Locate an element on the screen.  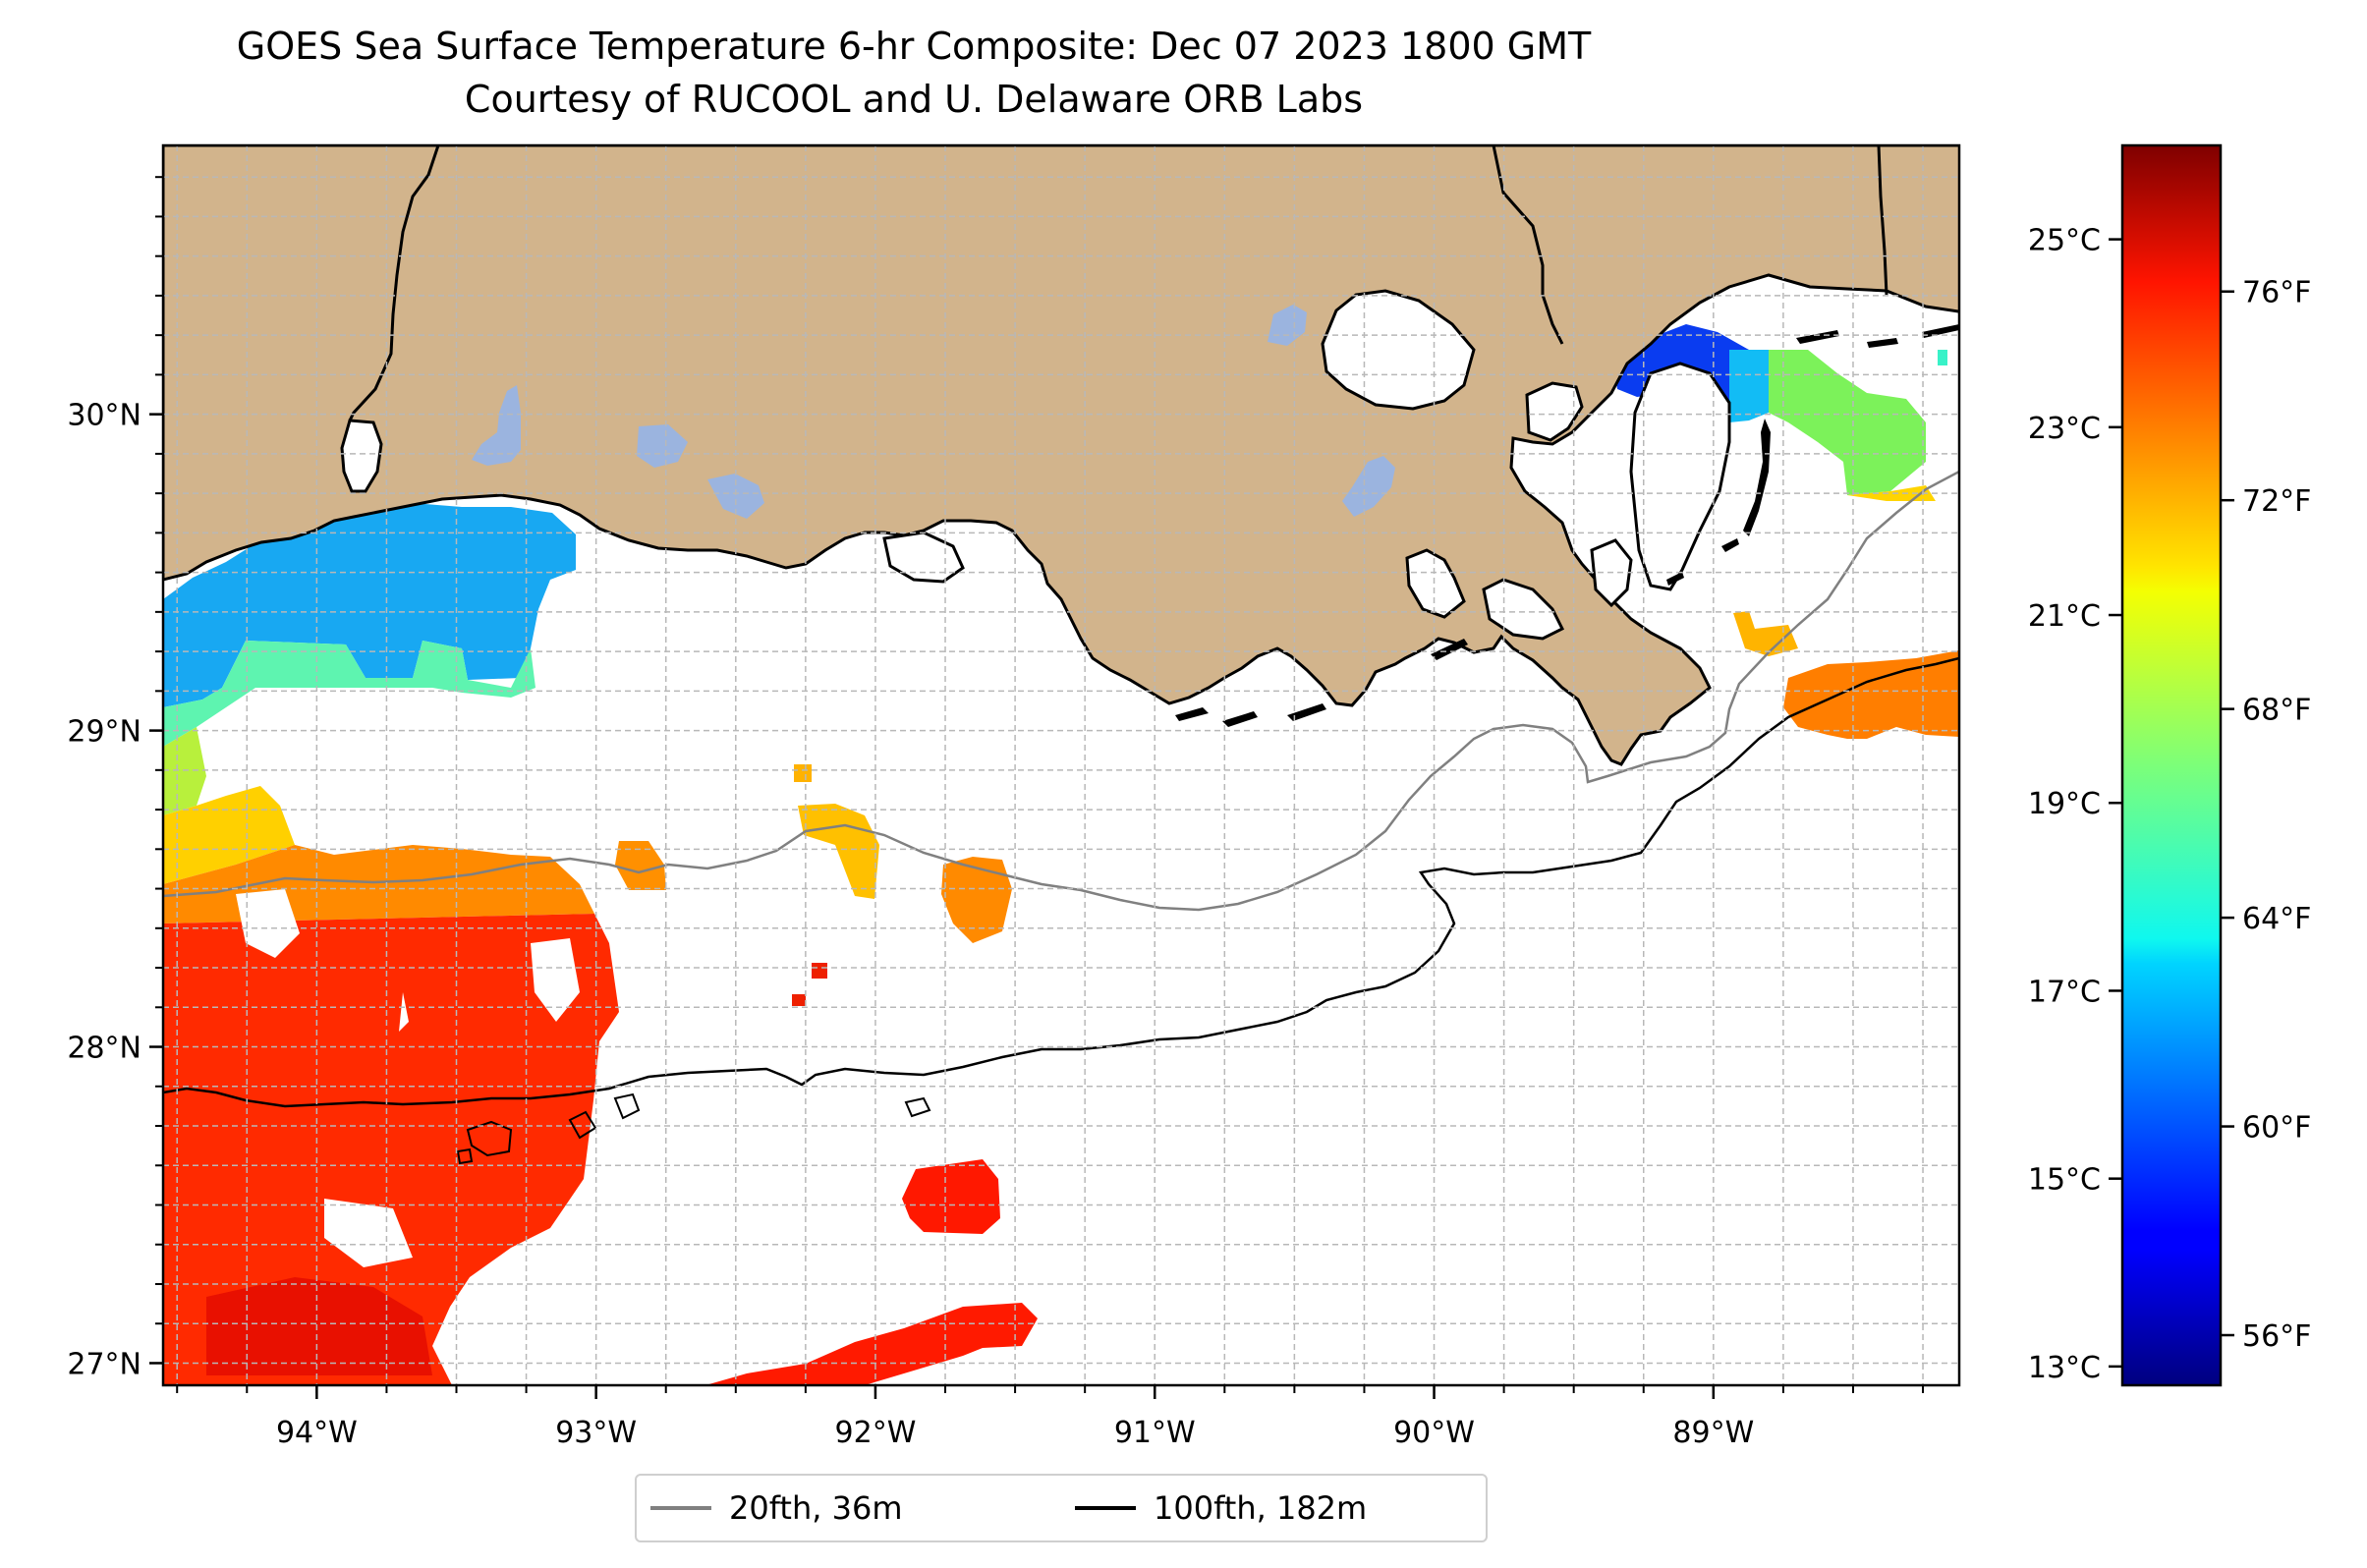
sst-patch-southeast-yellow is located at coordinates (1766, 633).